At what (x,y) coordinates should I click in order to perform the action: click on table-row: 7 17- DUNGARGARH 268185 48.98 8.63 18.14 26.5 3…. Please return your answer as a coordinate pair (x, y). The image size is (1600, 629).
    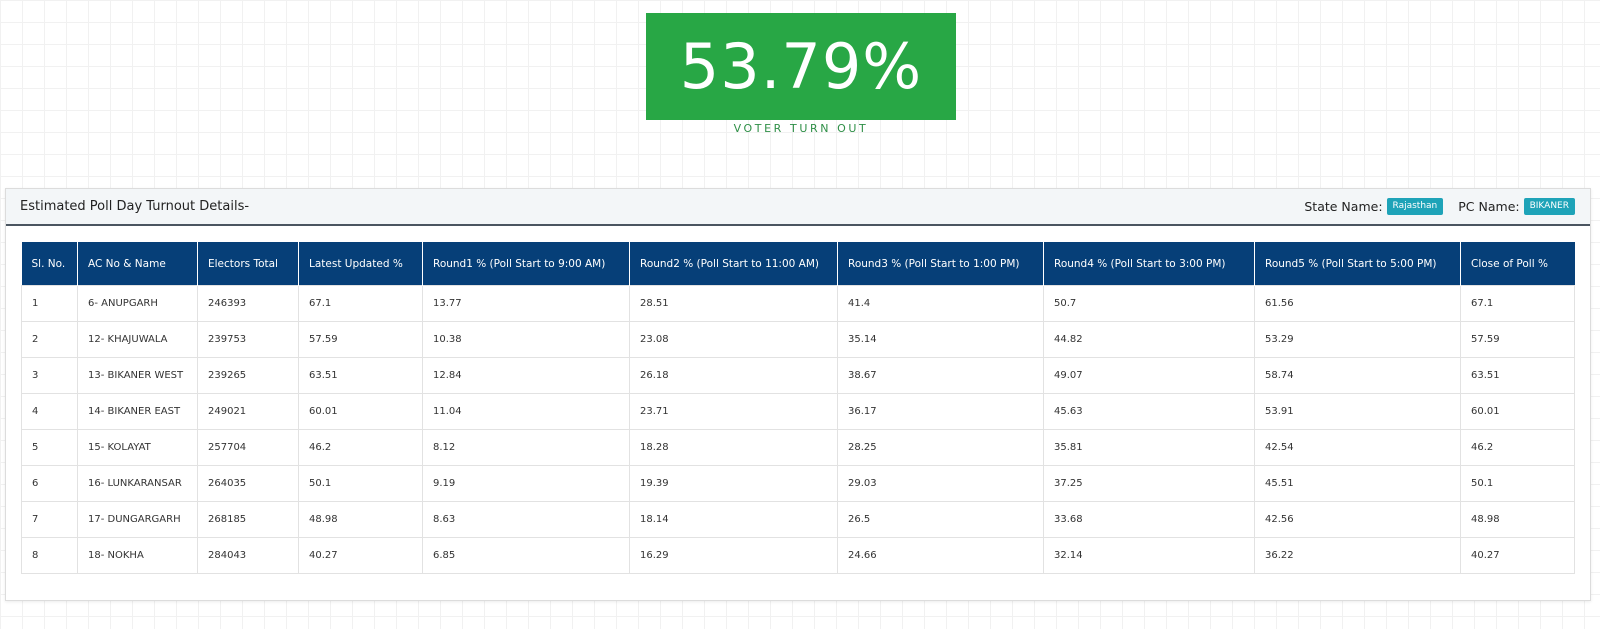
    Looking at the image, I should click on (798, 519).